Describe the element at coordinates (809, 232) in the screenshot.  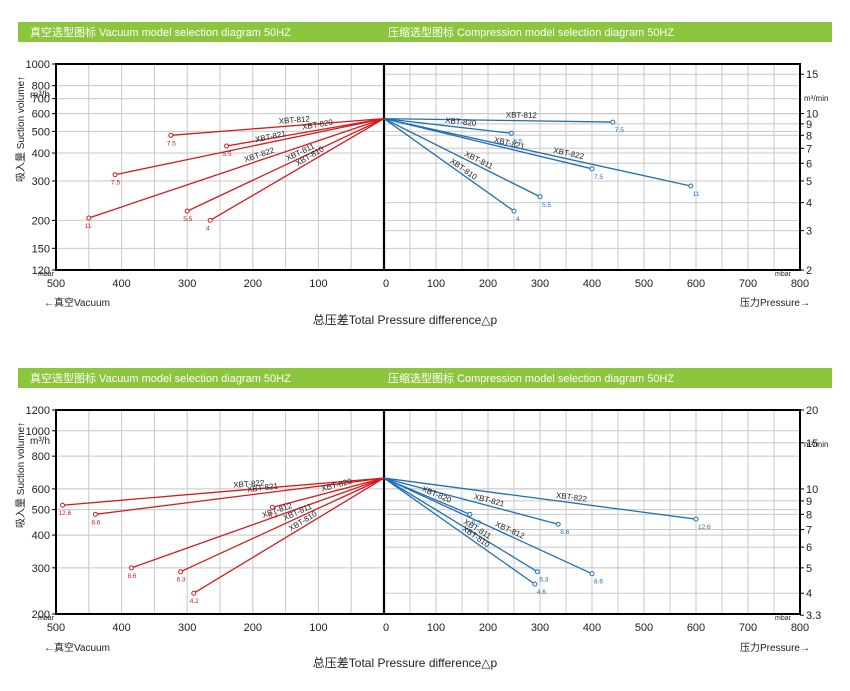
I see `y2-tick-label: 3` at that location.